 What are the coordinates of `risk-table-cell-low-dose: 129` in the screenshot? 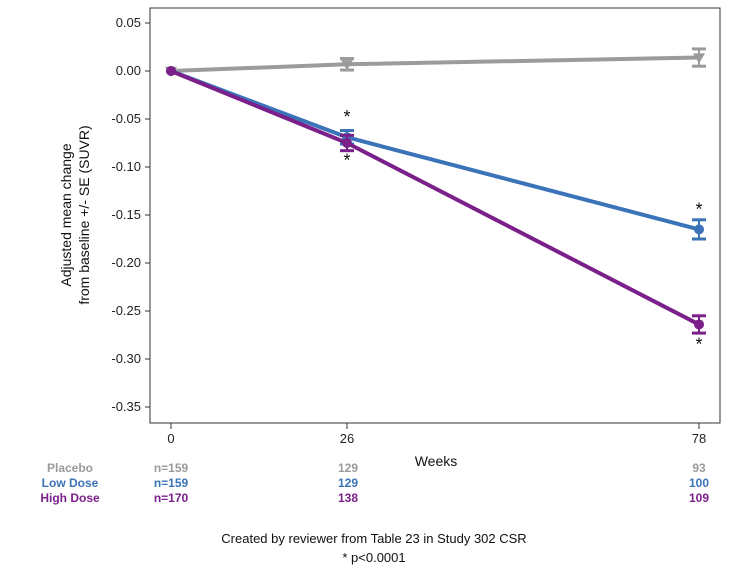 It's located at (348, 483).